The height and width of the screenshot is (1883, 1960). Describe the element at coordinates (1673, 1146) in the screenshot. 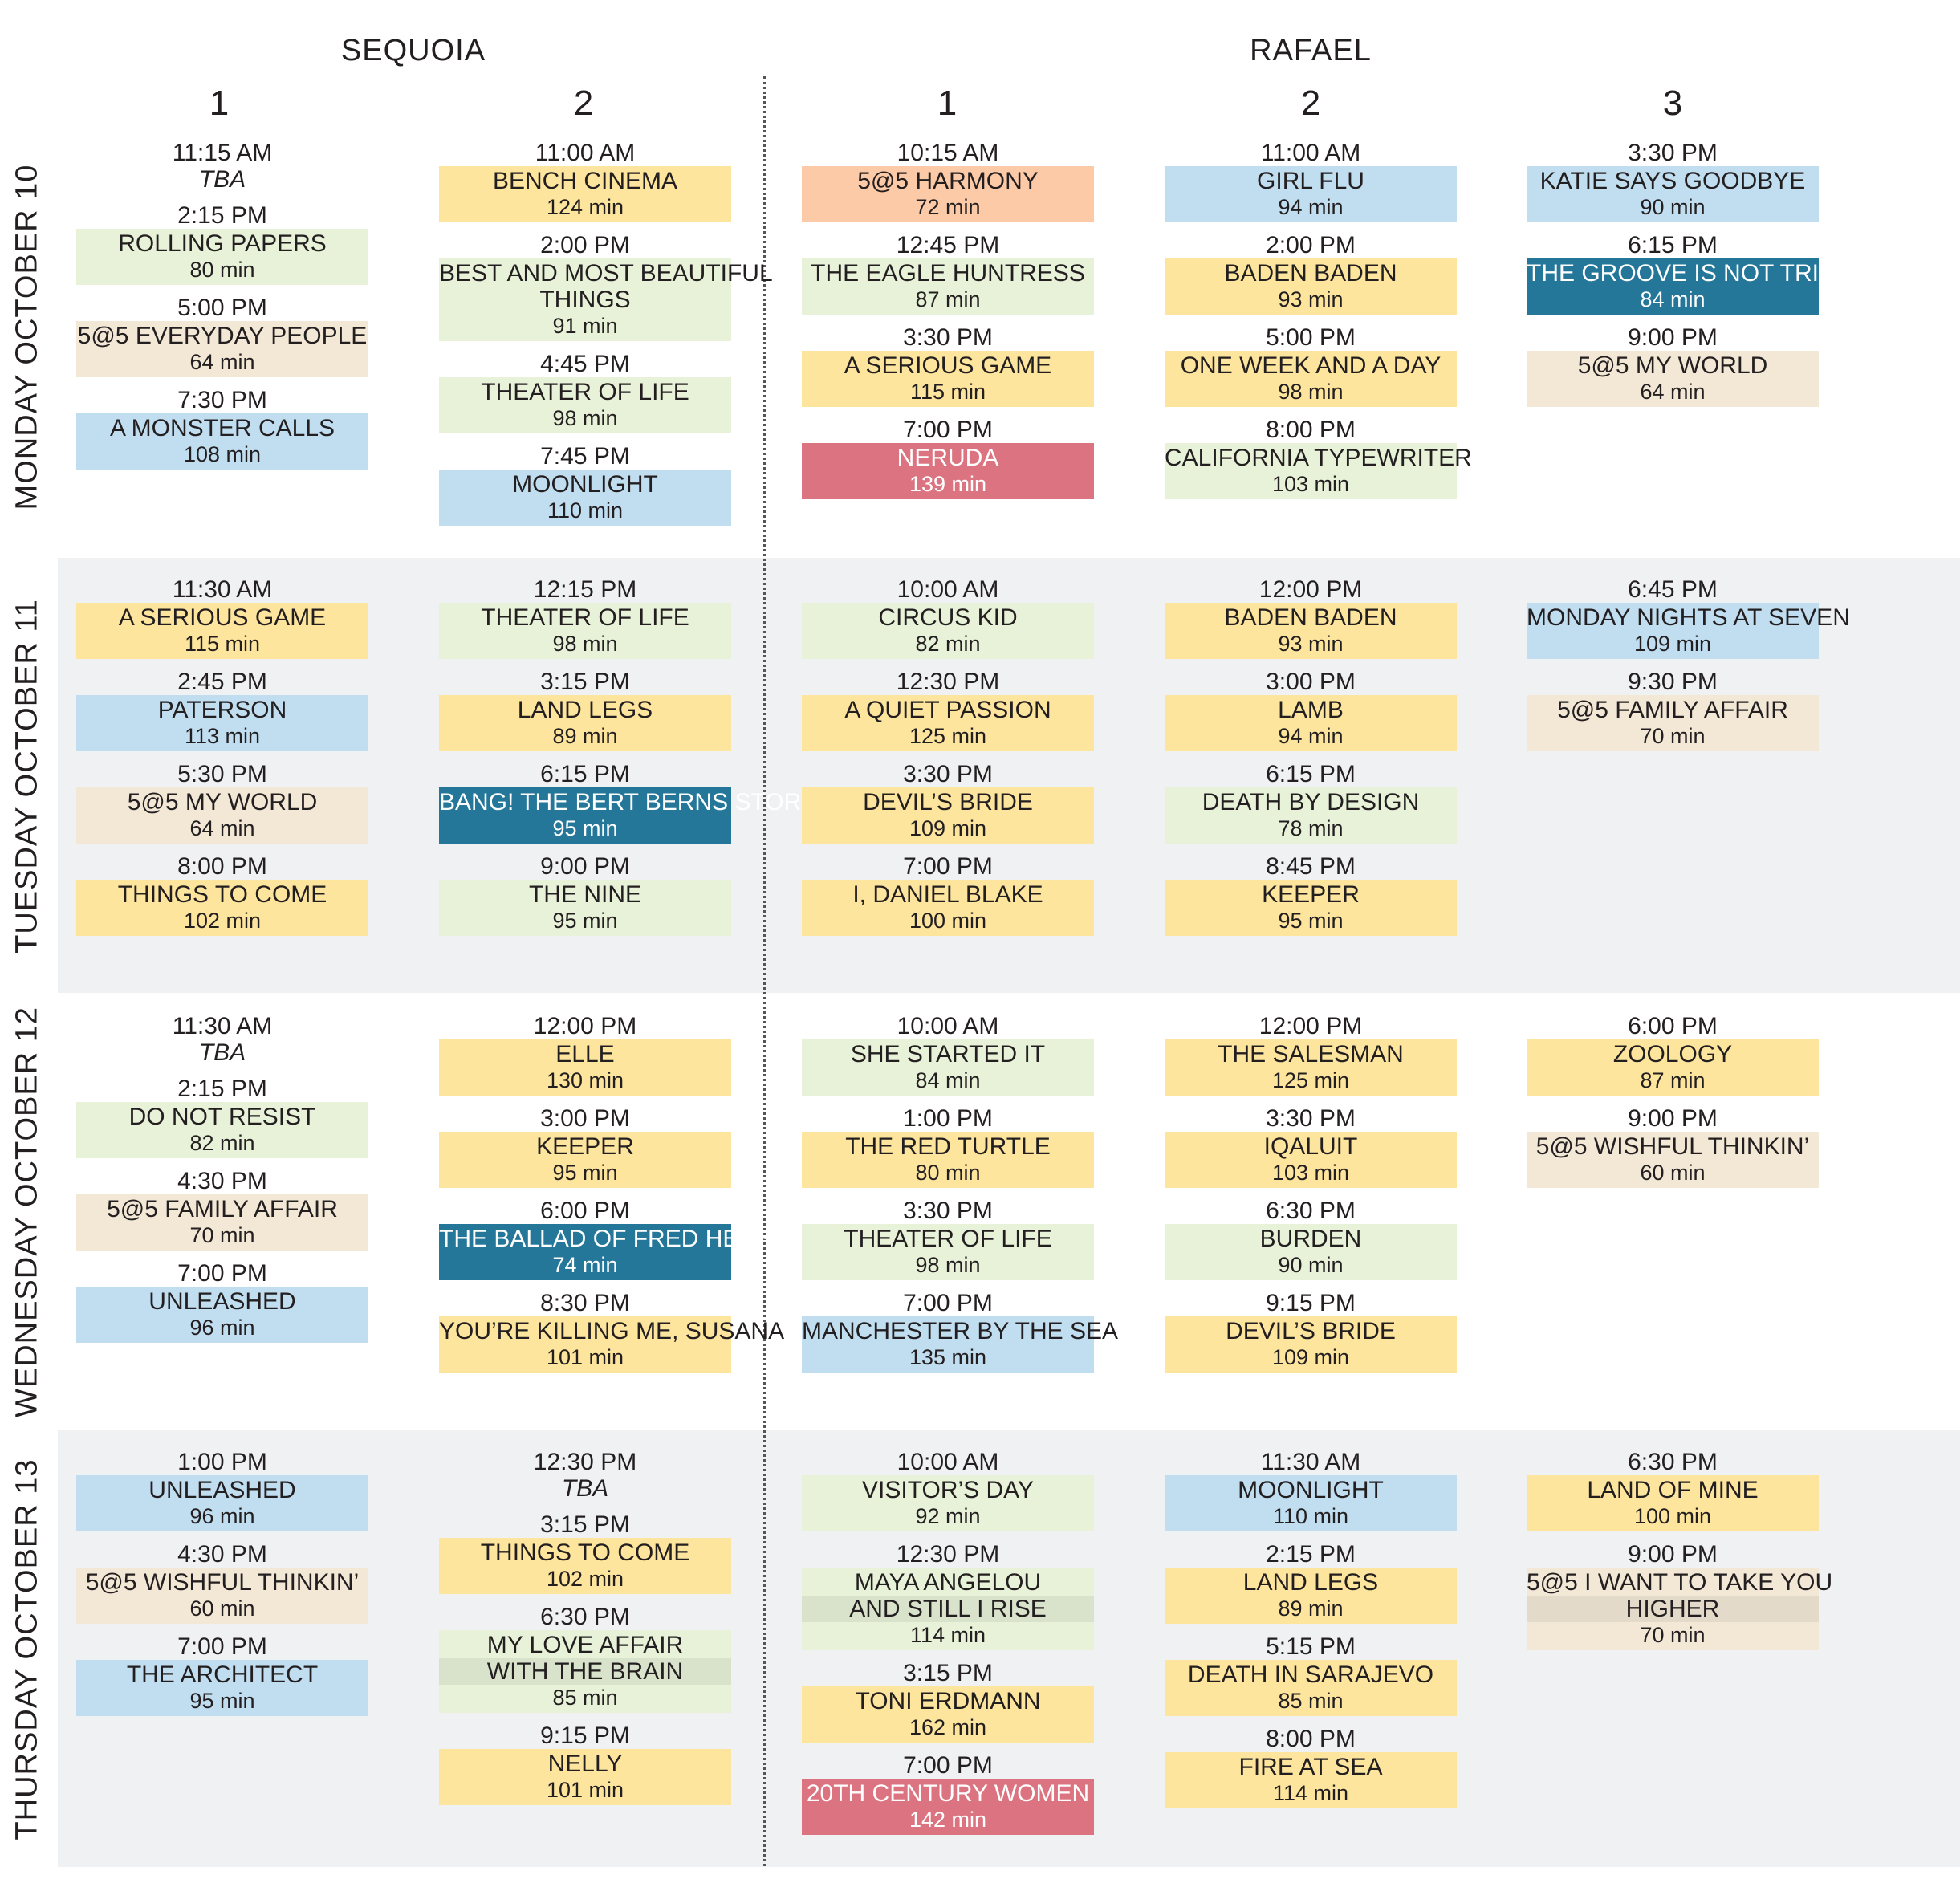

I see `screening: 9:00 PM 5@5 WISHFUL THINKIN’ 60 min` at that location.